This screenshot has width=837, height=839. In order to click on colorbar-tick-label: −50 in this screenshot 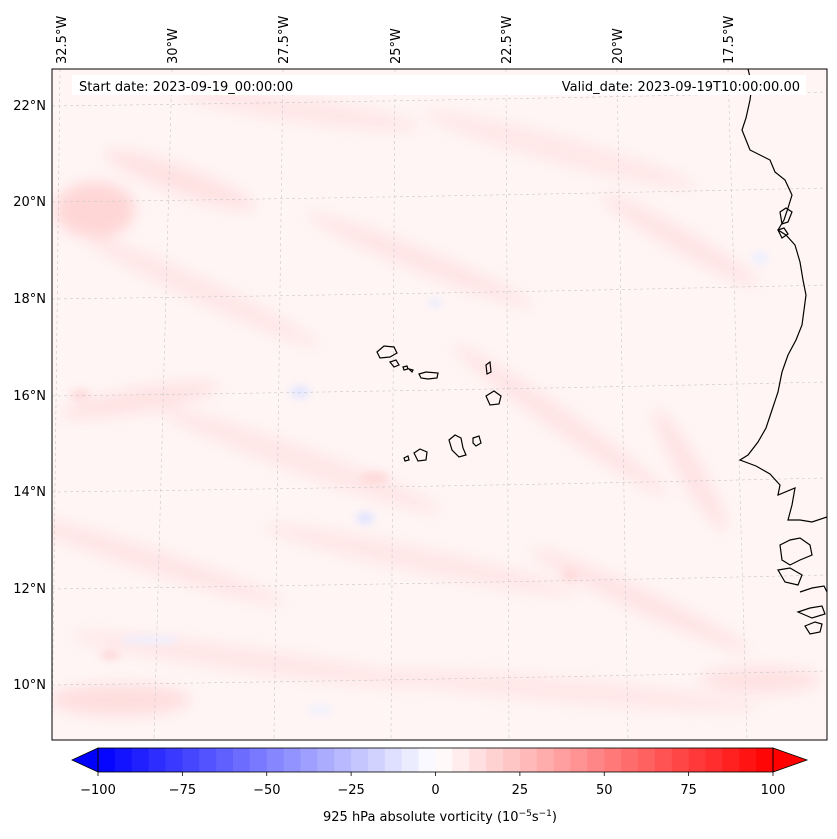, I will do `click(266, 790)`.